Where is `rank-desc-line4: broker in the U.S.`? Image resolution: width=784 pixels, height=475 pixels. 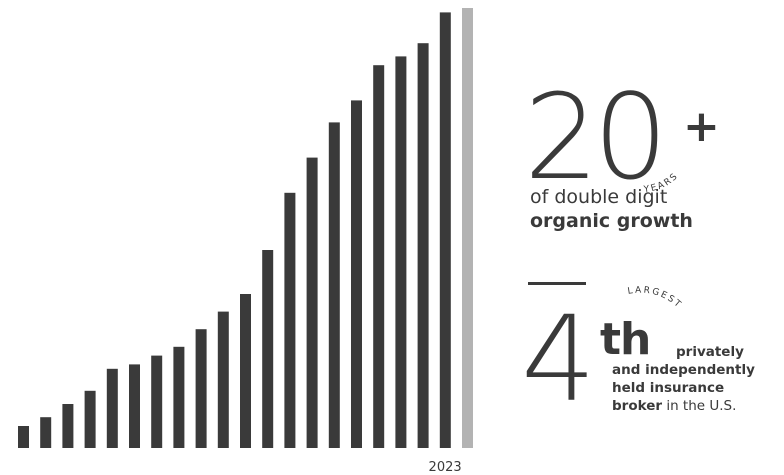
rank-desc-line4: broker in the U.S. is located at coordinates (674, 406).